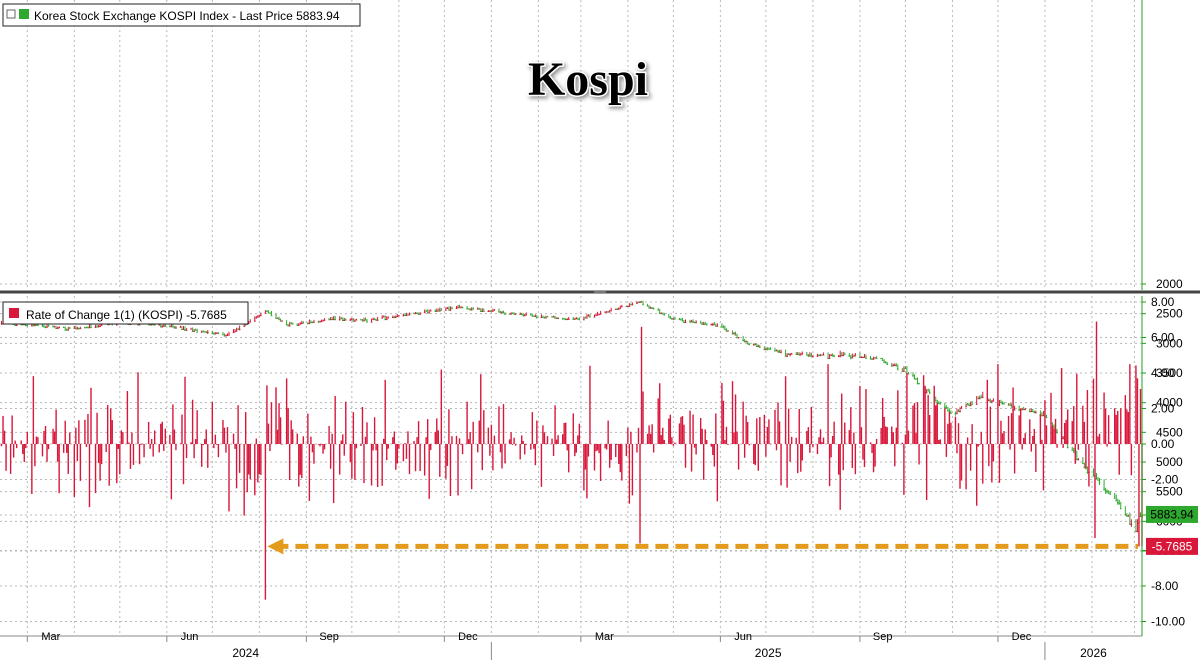 Image resolution: width=1200 pixels, height=660 pixels. I want to click on price-y-tick-label: 2000, so click(1169, 284).